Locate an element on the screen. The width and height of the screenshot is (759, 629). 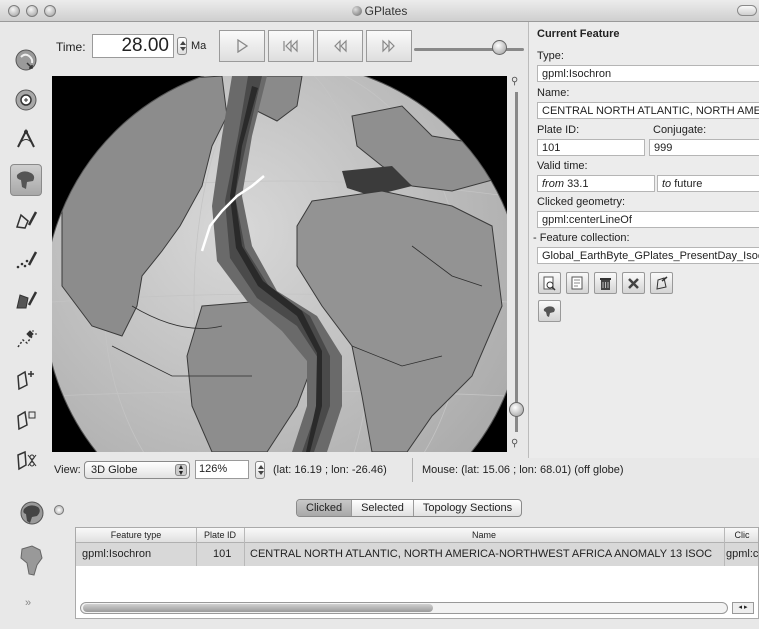
rewind-icon is located at coordinates (340, 46).